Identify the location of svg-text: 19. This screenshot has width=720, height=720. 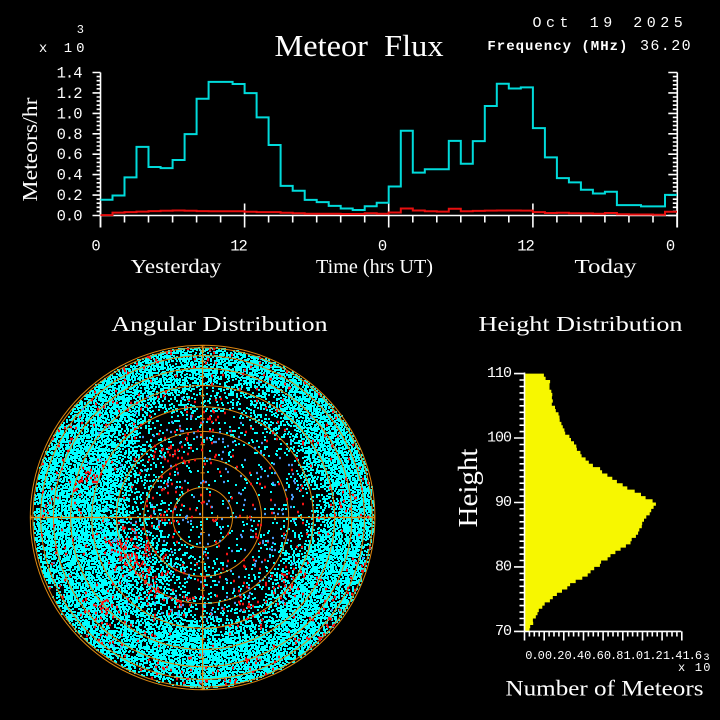
(603, 23).